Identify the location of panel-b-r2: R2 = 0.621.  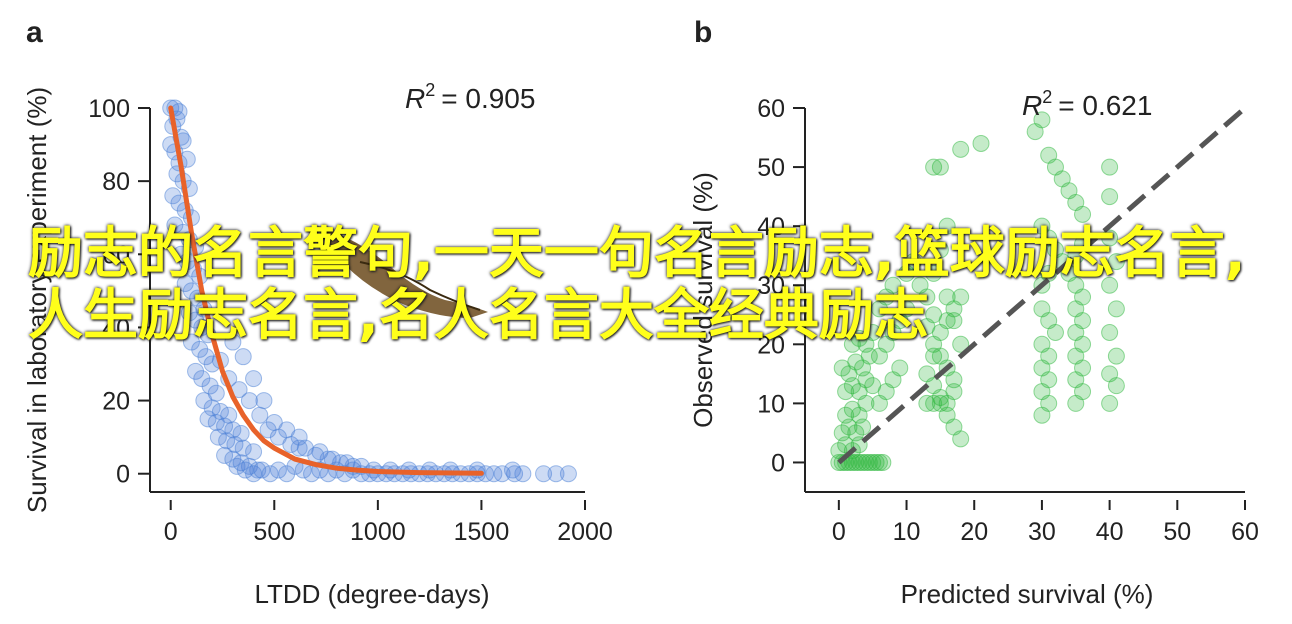
(1087, 104).